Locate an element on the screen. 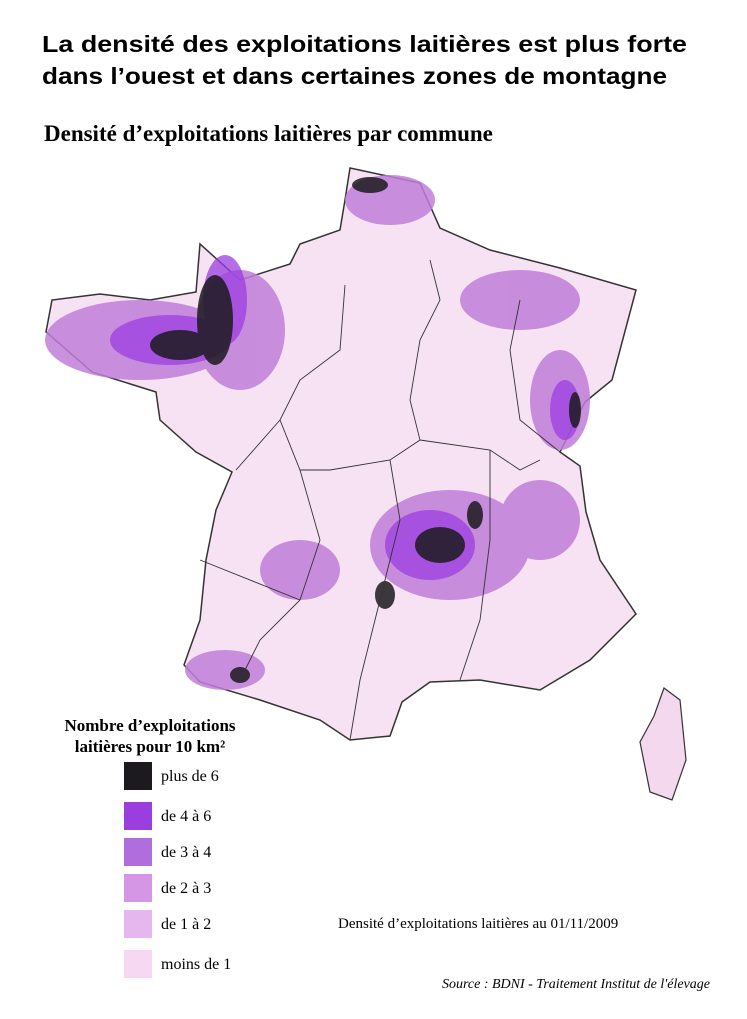 The image size is (747, 1019). legend-label: moins de 1 is located at coordinates (196, 964).